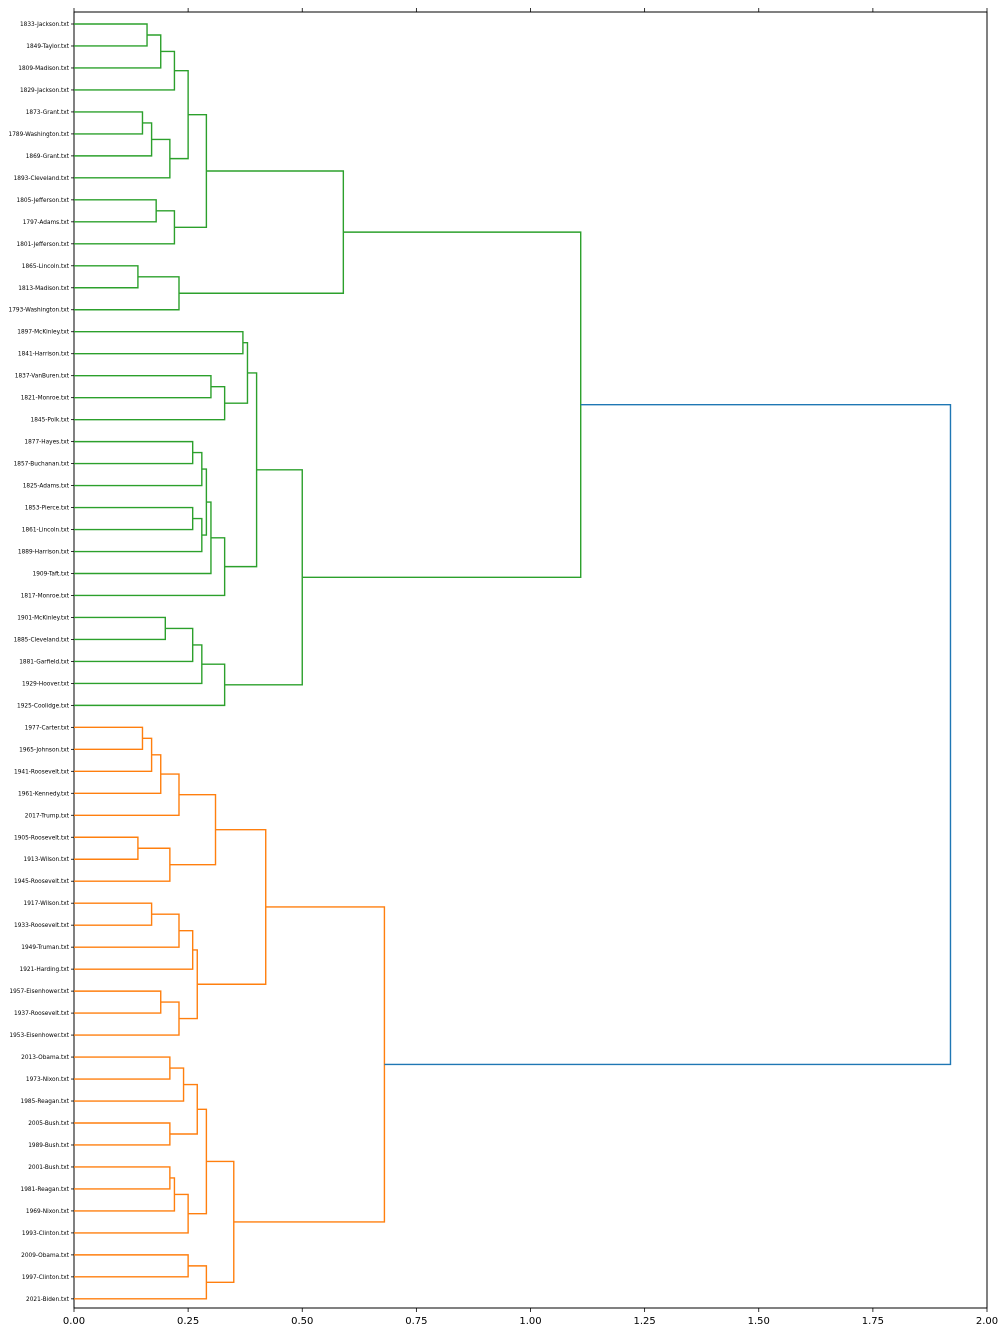  What do you see at coordinates (39, 1036) in the screenshot?
I see `leaf-label: 1953-Eisenhower.txt` at bounding box center [39, 1036].